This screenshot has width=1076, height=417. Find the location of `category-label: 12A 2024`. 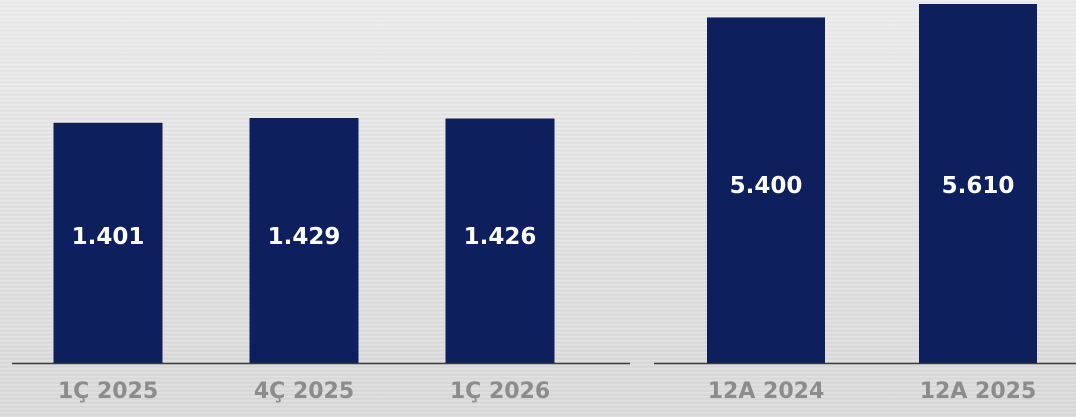

category-label: 12A 2024 is located at coordinates (766, 391).